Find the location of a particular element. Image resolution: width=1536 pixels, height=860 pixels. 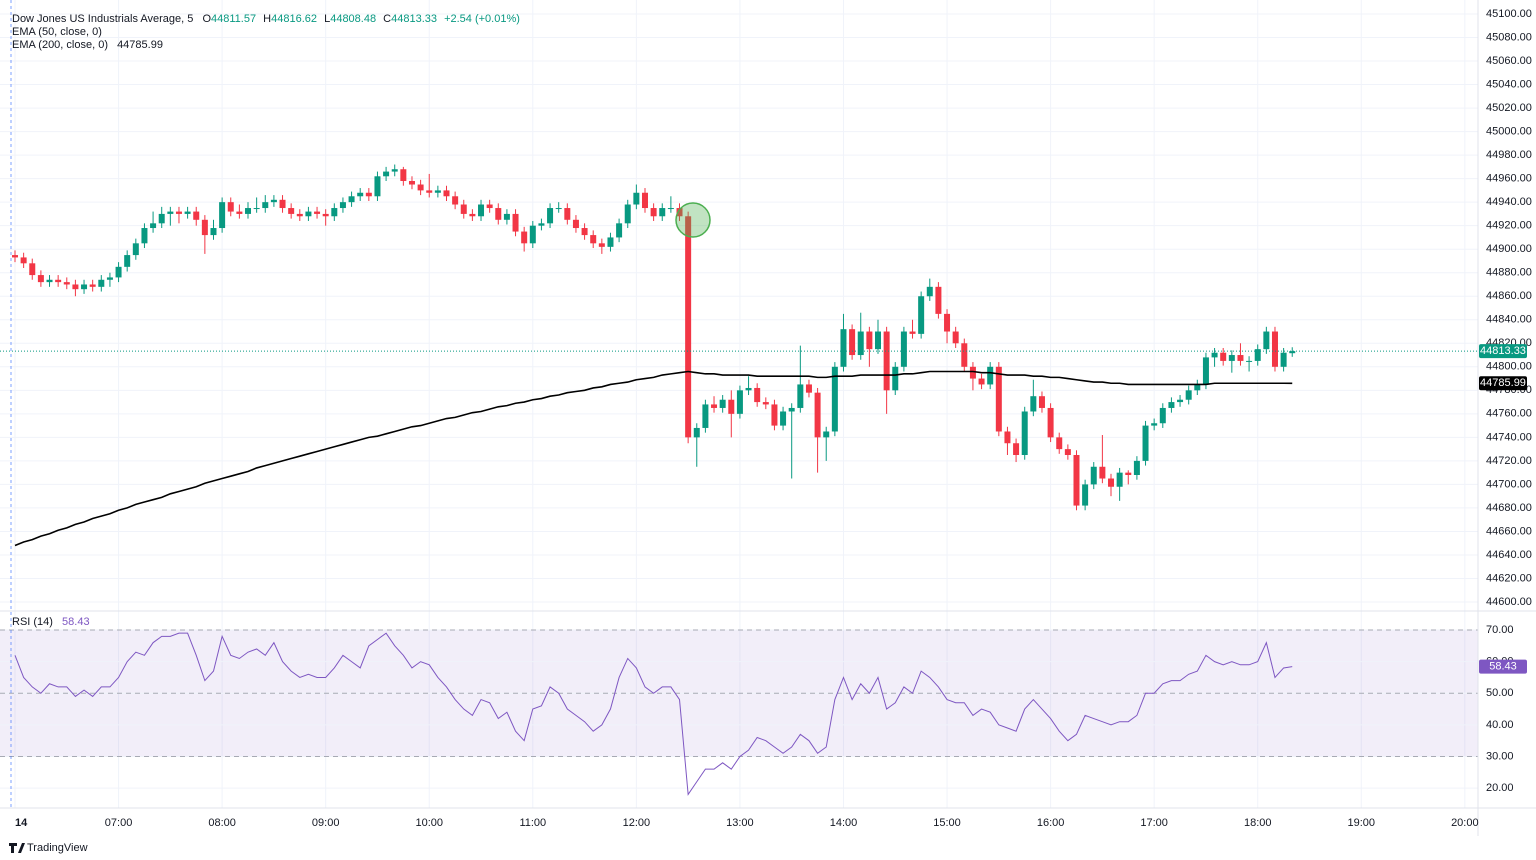

y-tick-label: 44760.00 is located at coordinates (1509, 414).